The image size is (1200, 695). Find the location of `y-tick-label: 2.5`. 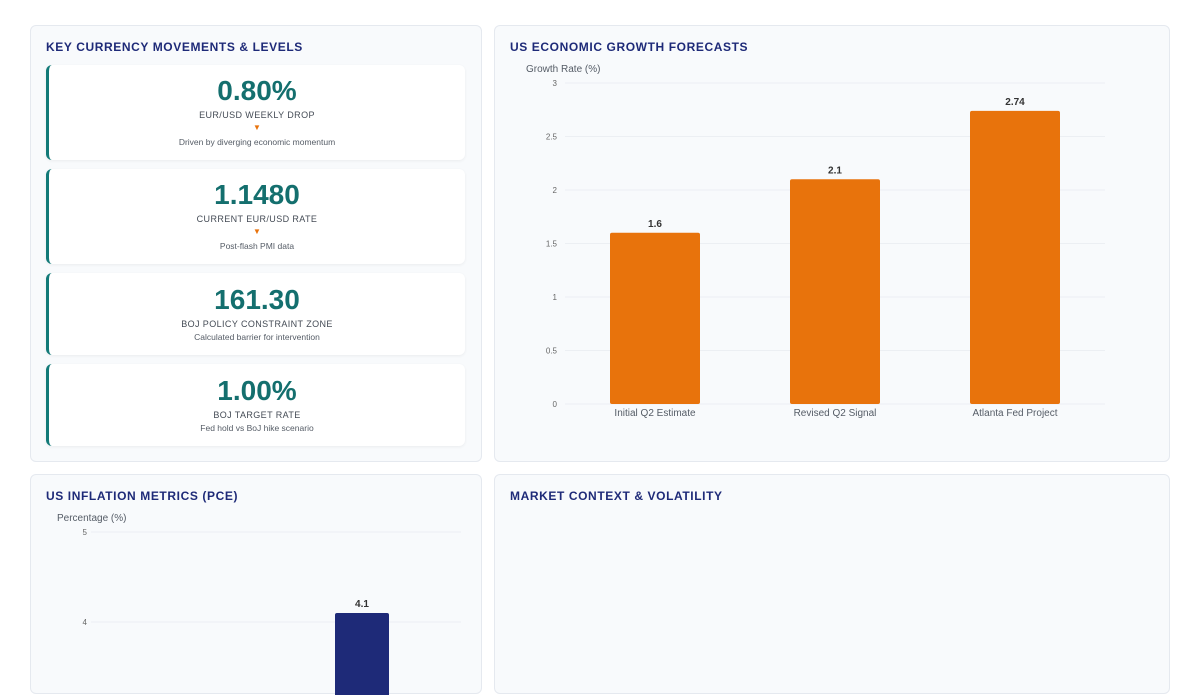

y-tick-label: 2.5 is located at coordinates (552, 137).